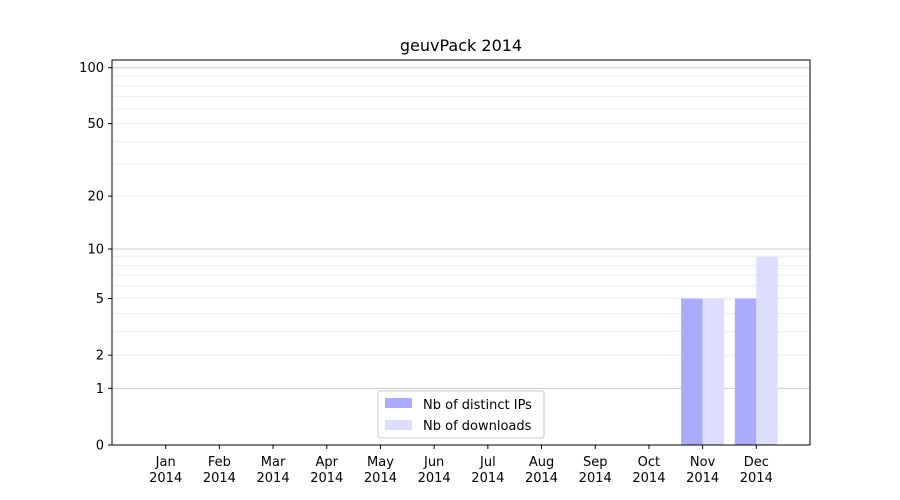 The height and width of the screenshot is (500, 900). Describe the element at coordinates (477, 426) in the screenshot. I see `legend-label-downloads: Nb of downloads` at that location.